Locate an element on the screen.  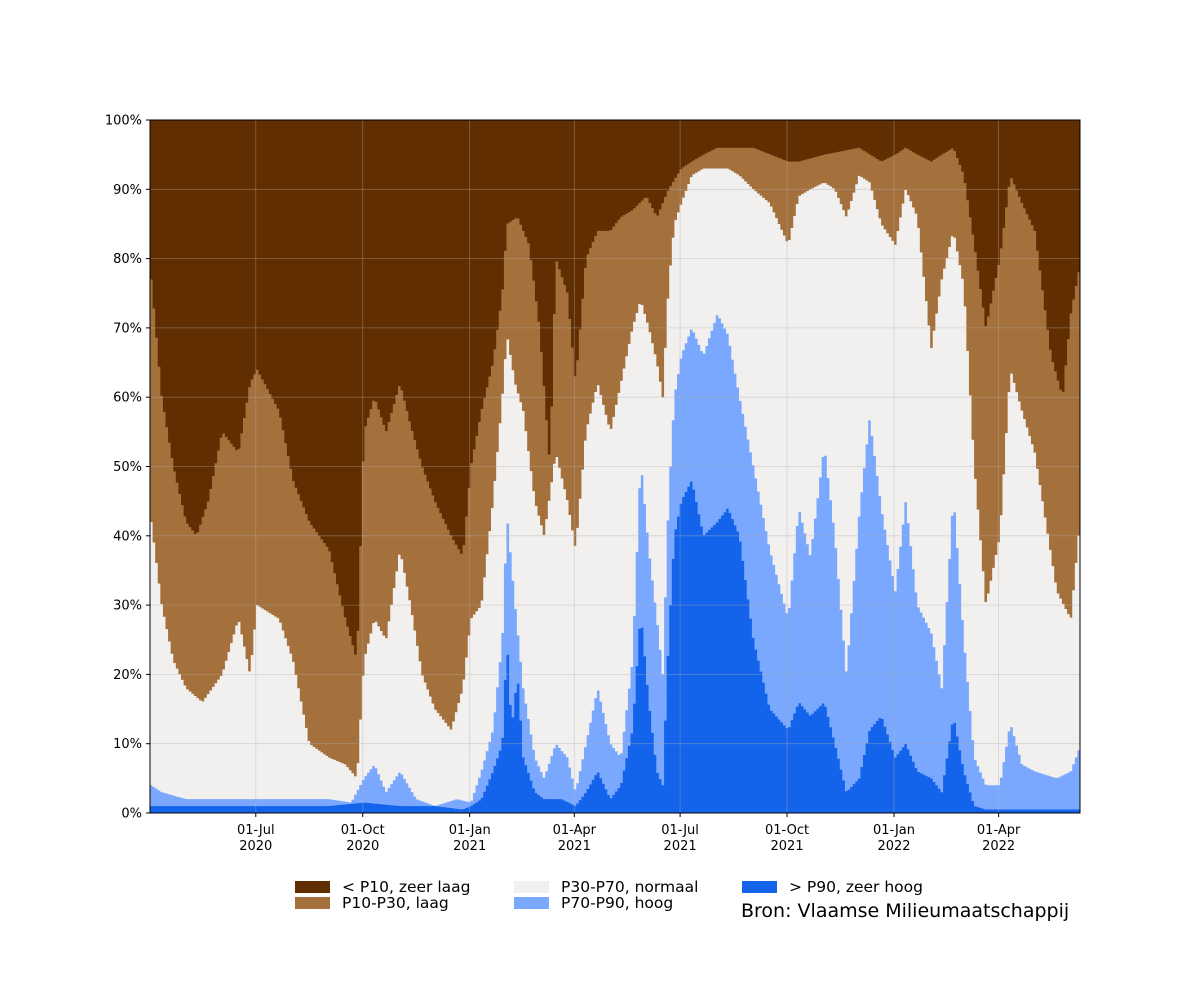
y-tick-label: 40% is located at coordinates (127, 536).